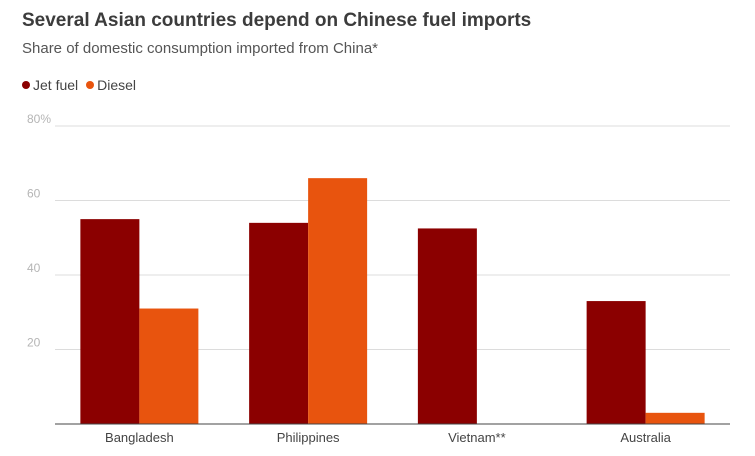  I want to click on x-tick-label: Bangladesh, so click(139, 437).